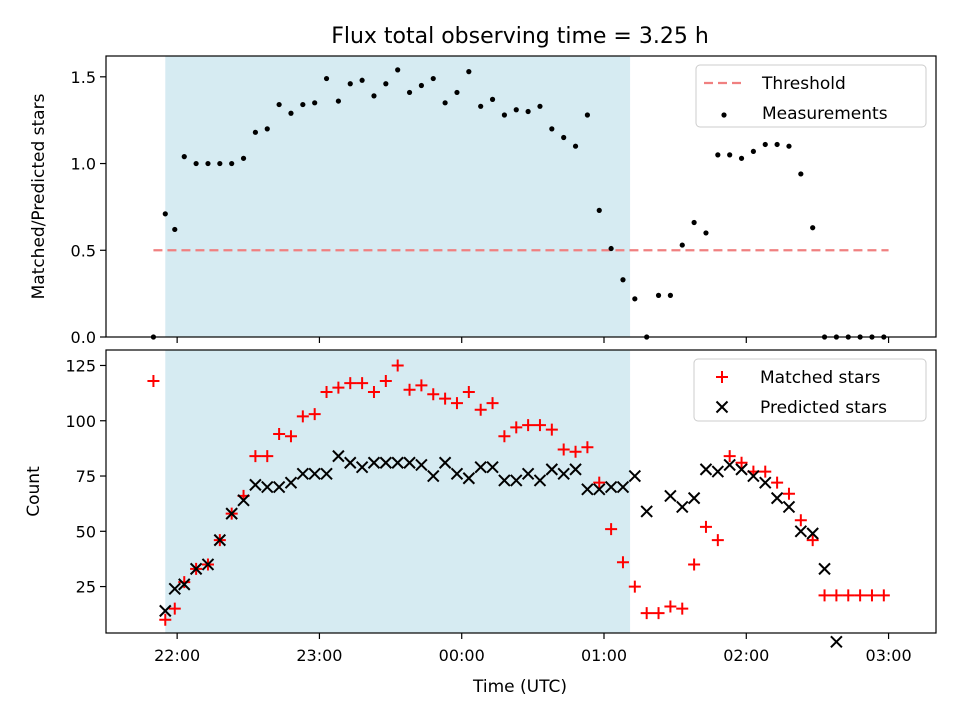  What do you see at coordinates (810, 390) in the screenshot?
I see `legend-box` at bounding box center [810, 390].